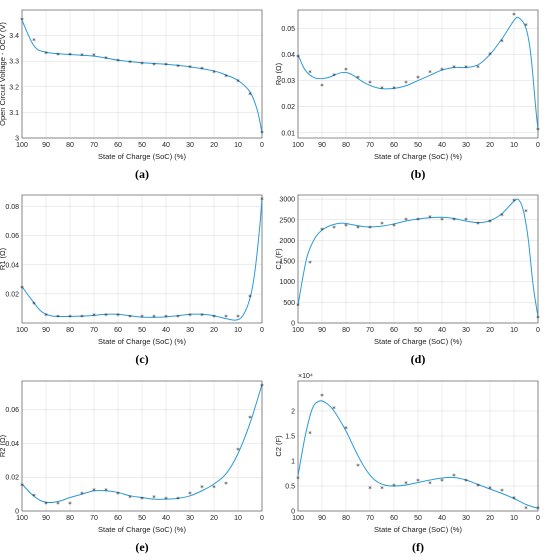  What do you see at coordinates (287, 220) in the screenshot?
I see `y-tick-label: 2500` at bounding box center [287, 220].